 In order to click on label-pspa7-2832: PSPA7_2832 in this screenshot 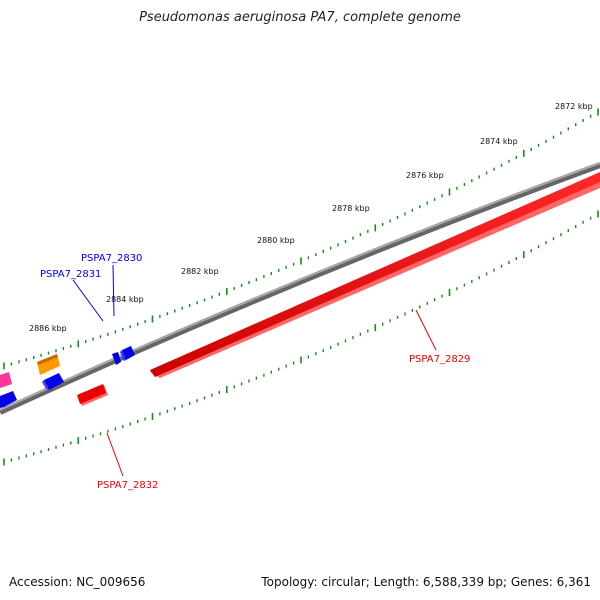, I will do `click(127, 485)`.